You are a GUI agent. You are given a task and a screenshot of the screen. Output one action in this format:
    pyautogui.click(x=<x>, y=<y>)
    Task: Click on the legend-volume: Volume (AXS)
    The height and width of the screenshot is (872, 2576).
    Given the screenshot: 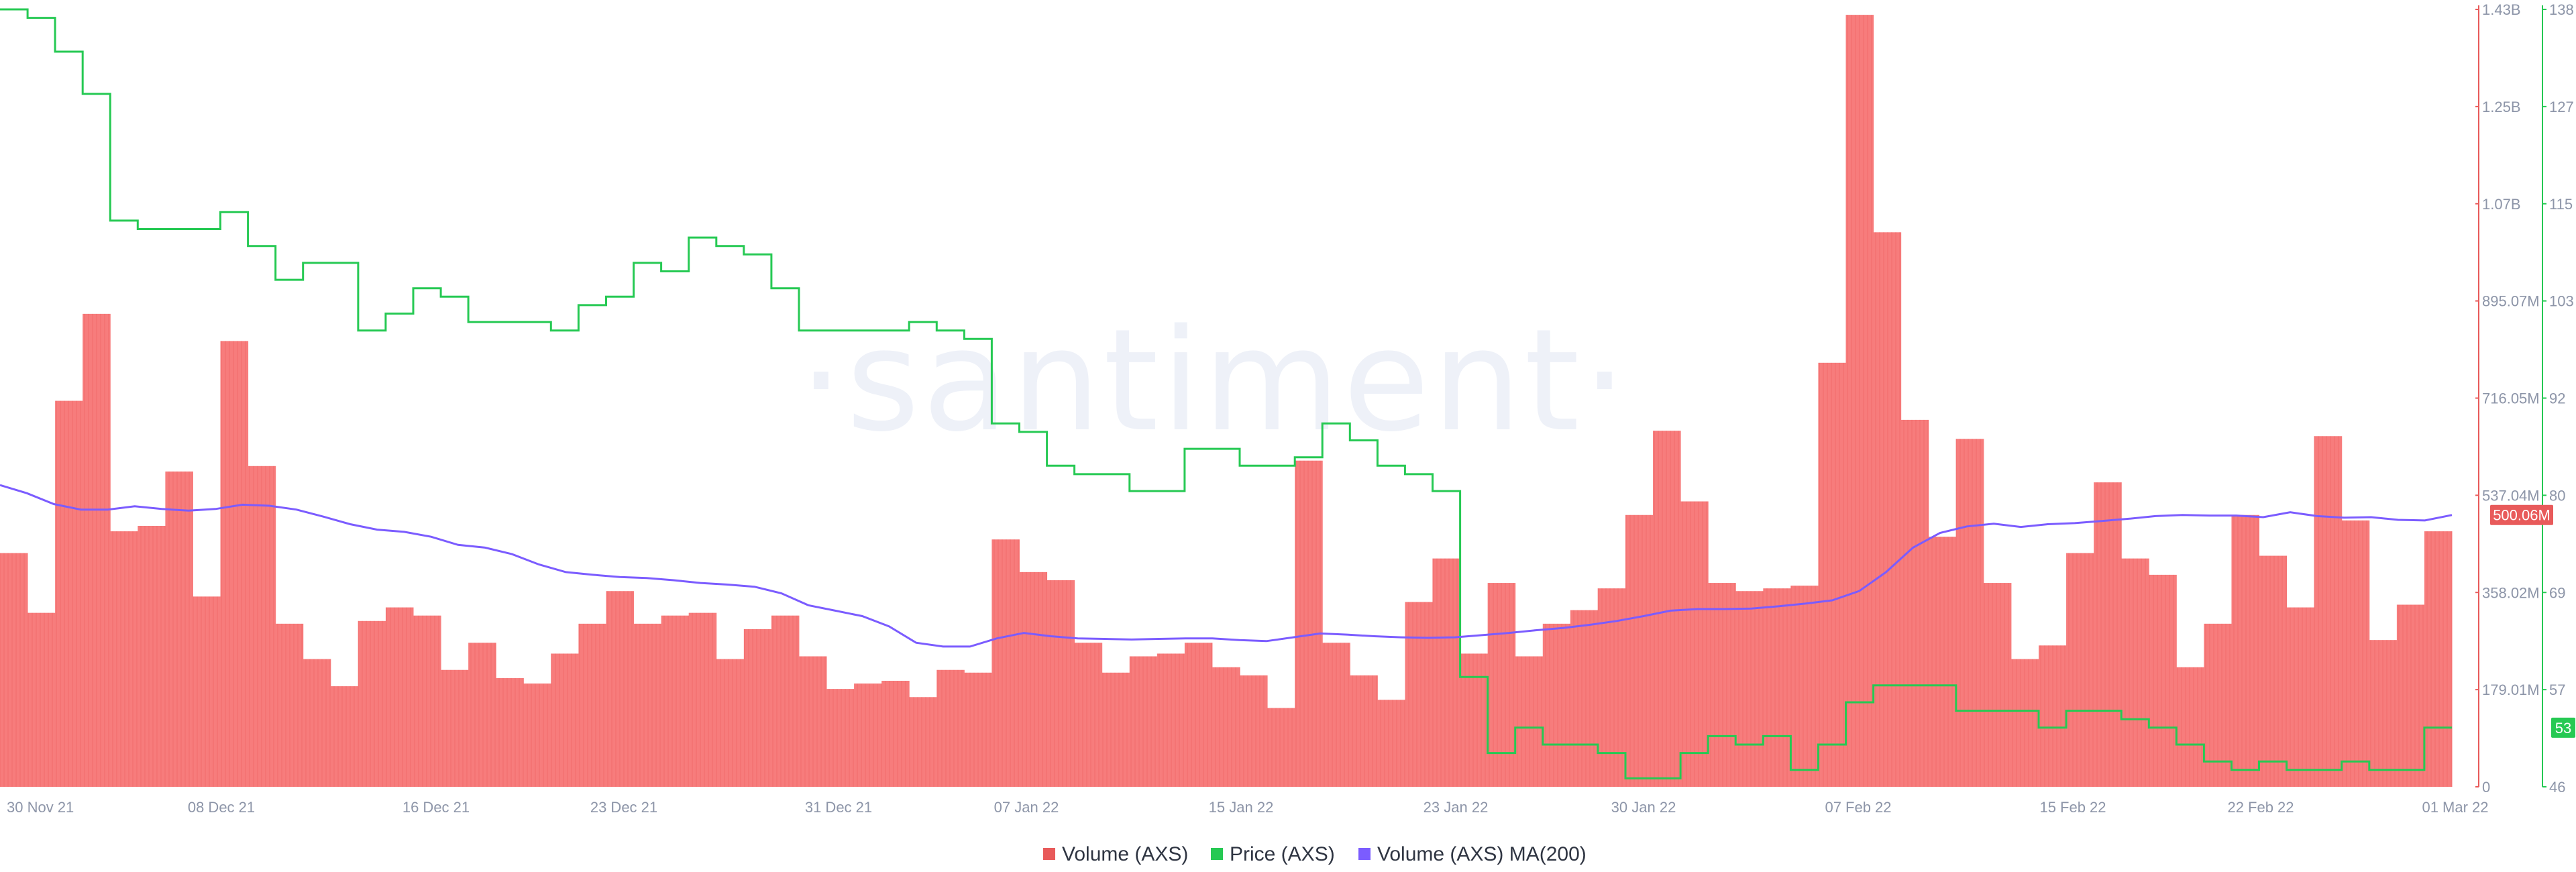 What is the action you would take?
    pyautogui.click(x=1115, y=854)
    